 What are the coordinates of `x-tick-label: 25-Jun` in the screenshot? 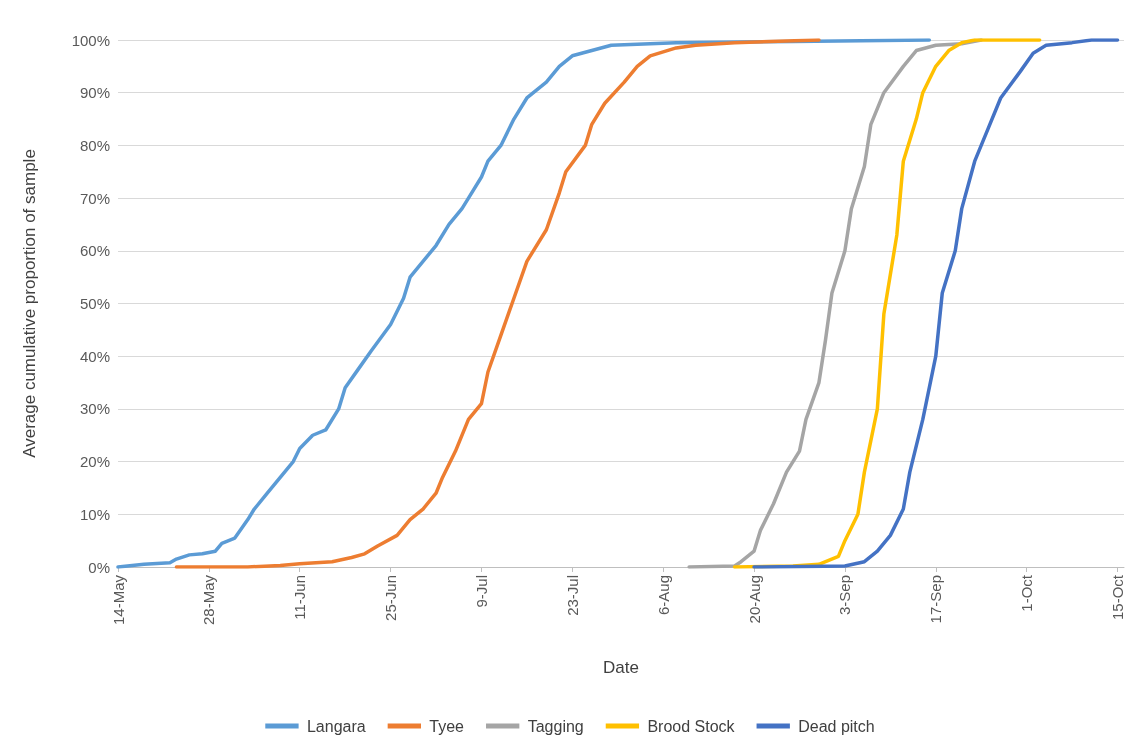 It's located at (391, 598).